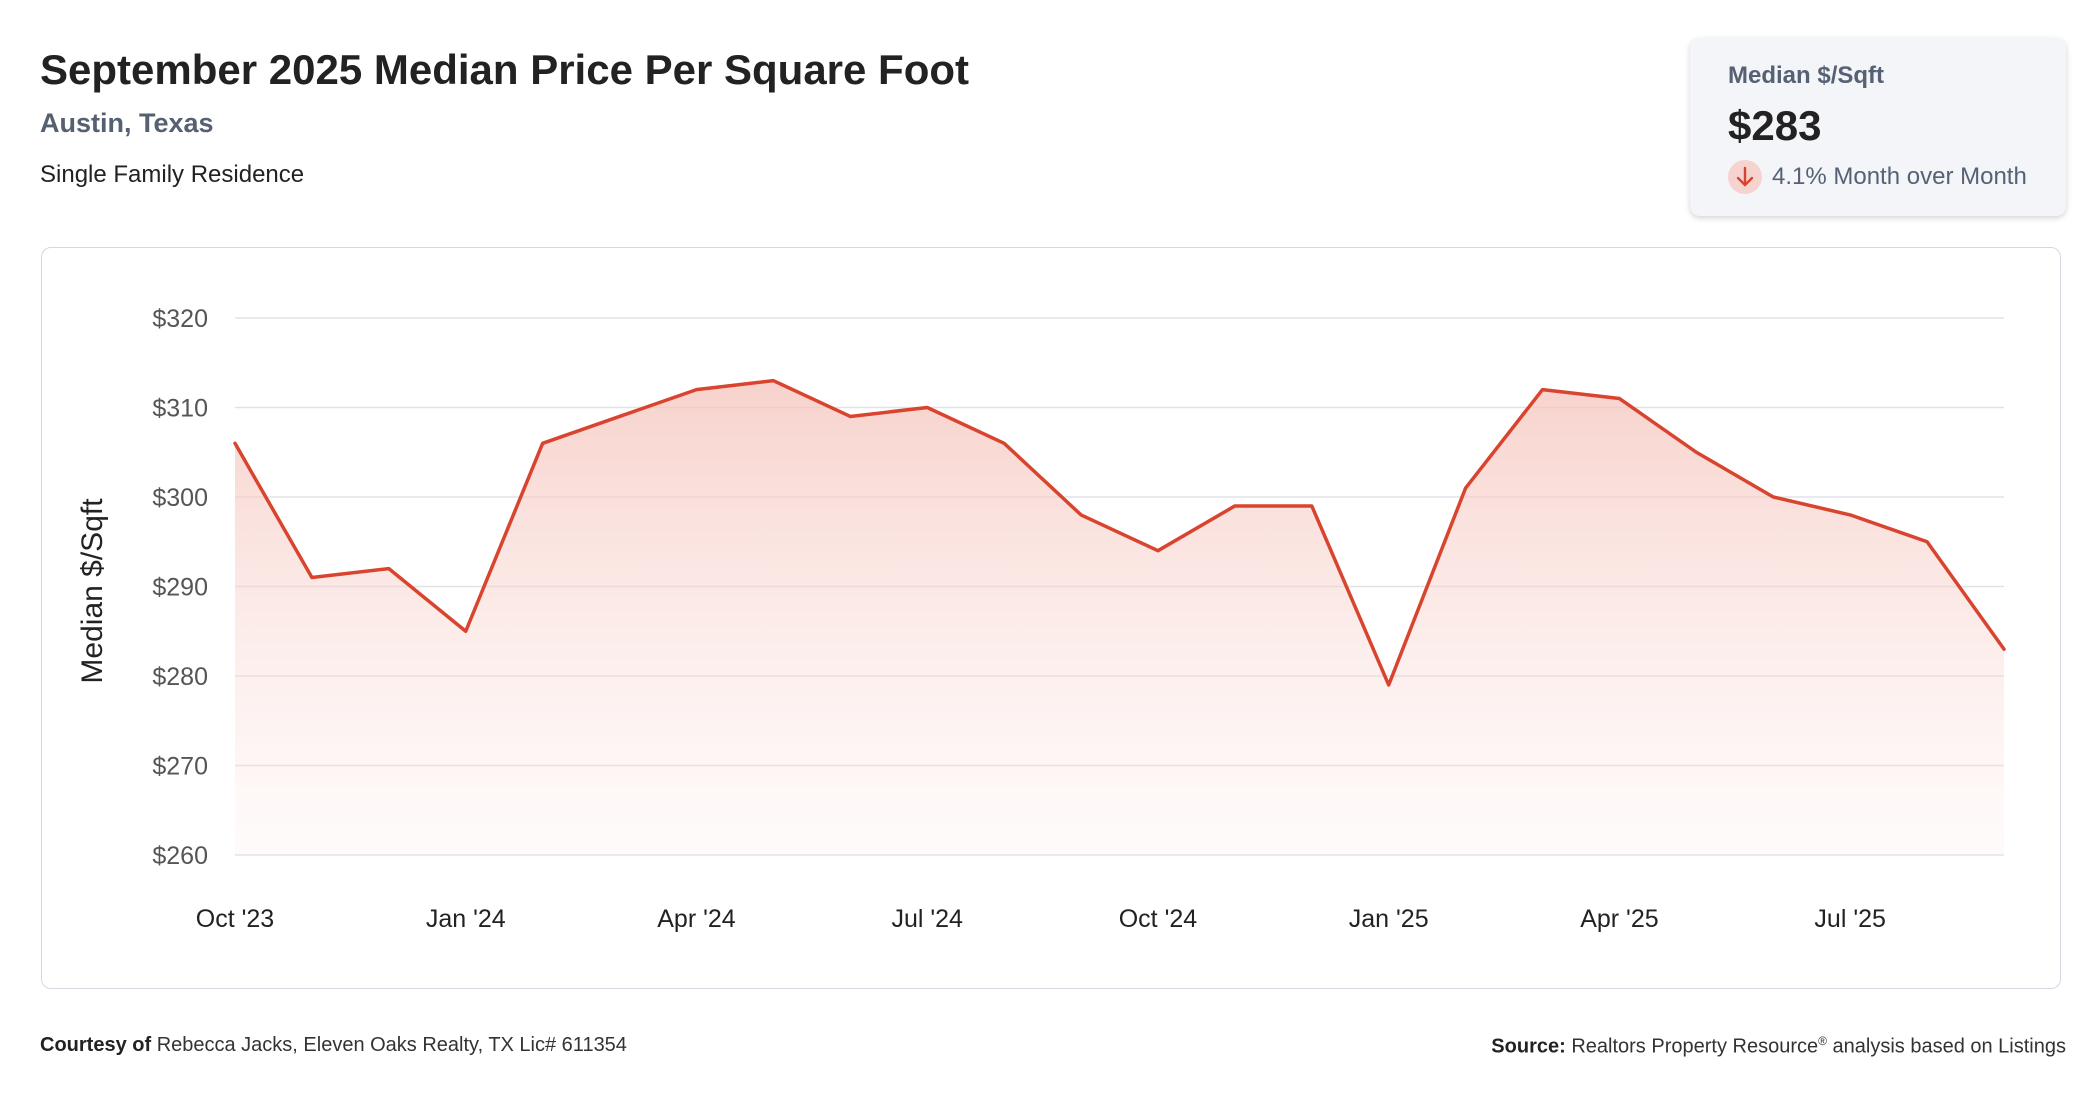  What do you see at coordinates (1806, 75) in the screenshot?
I see `stat-label: Median $/Sqft` at bounding box center [1806, 75].